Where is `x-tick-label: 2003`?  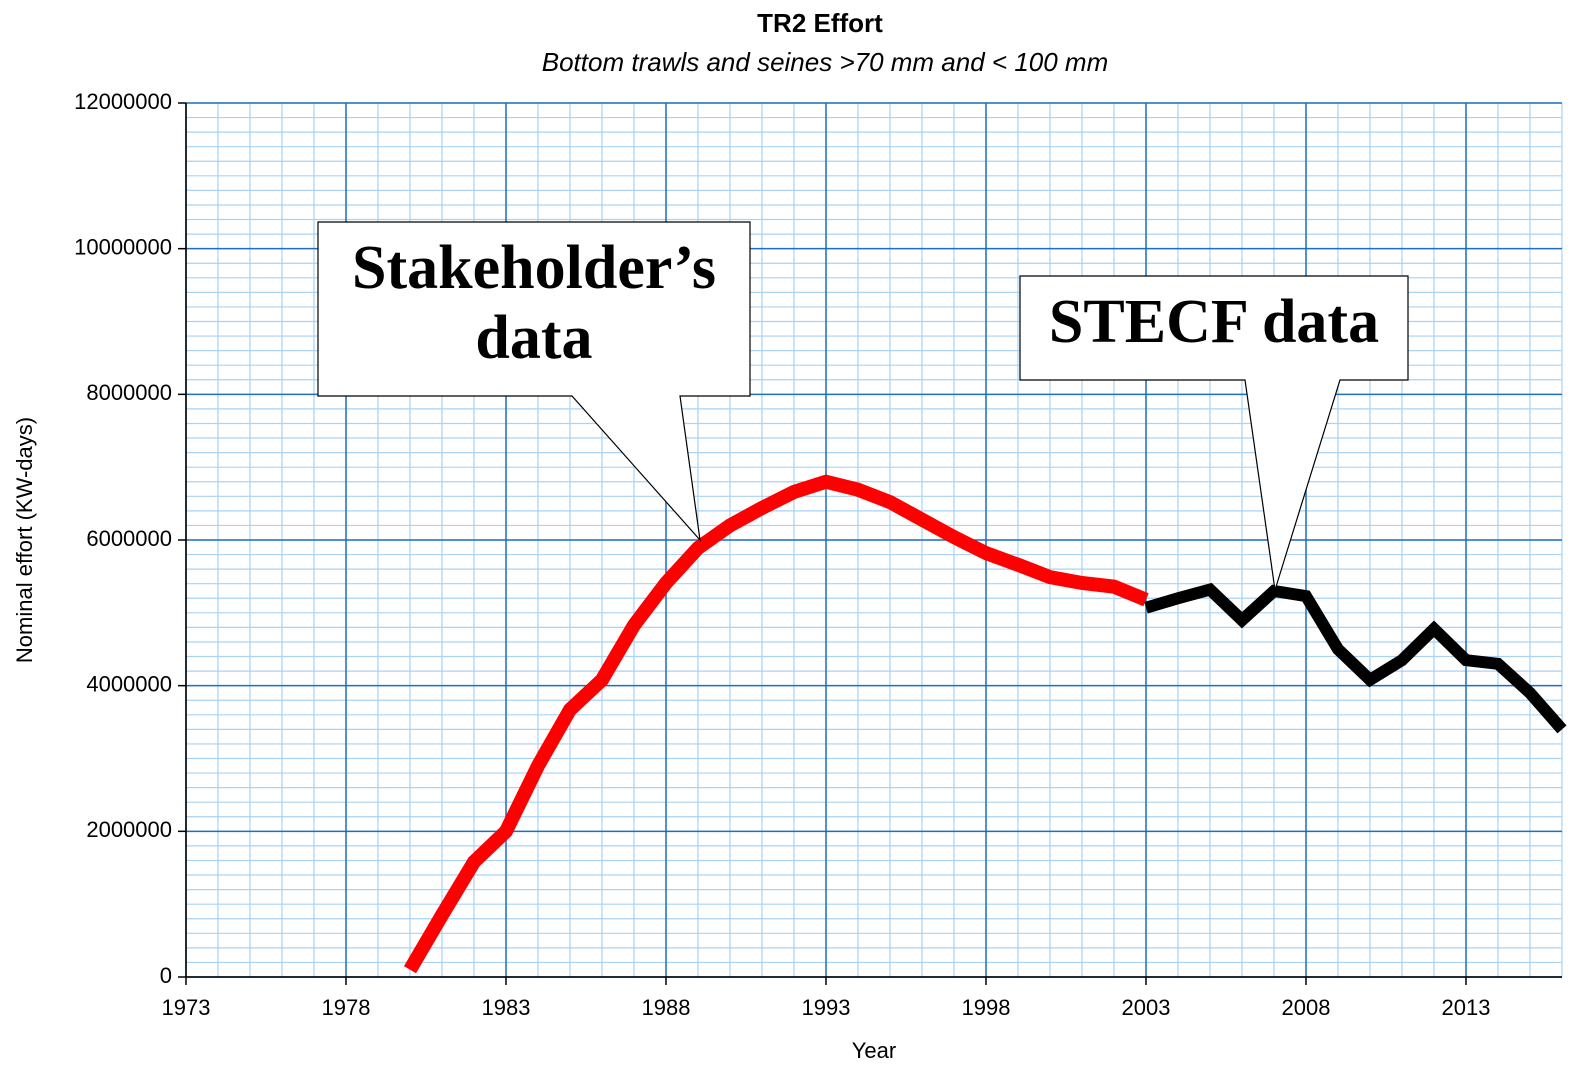
x-tick-label: 2003 is located at coordinates (1146, 1007).